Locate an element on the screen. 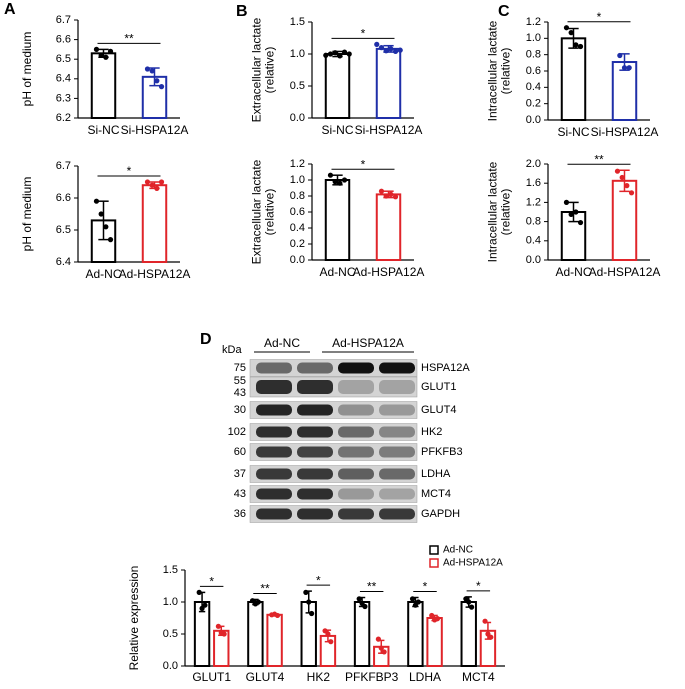 The image size is (685, 689). y-tick-label: 1.0 is located at coordinates (297, 180).